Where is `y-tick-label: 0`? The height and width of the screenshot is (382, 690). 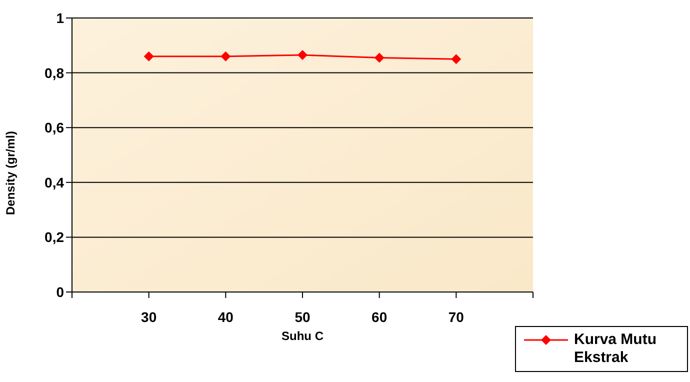
y-tick-label: 0 is located at coordinates (60, 292).